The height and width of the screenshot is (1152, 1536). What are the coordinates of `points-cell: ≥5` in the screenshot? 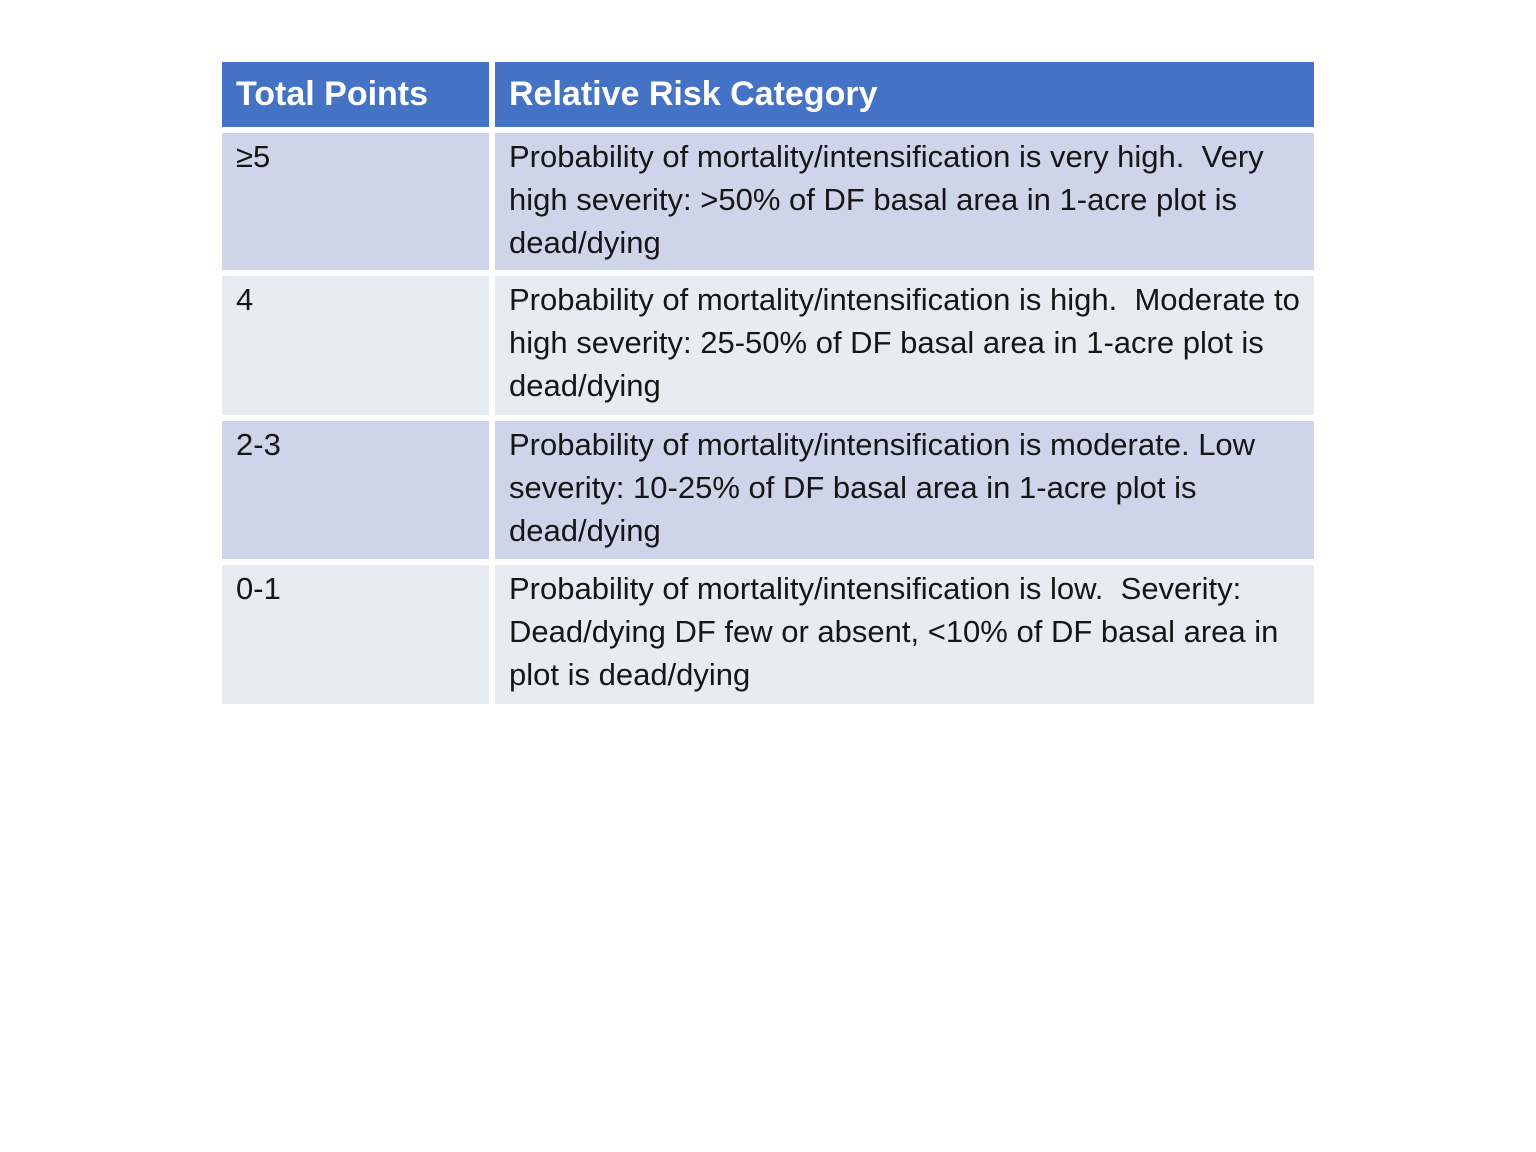 It's located at (355, 201).